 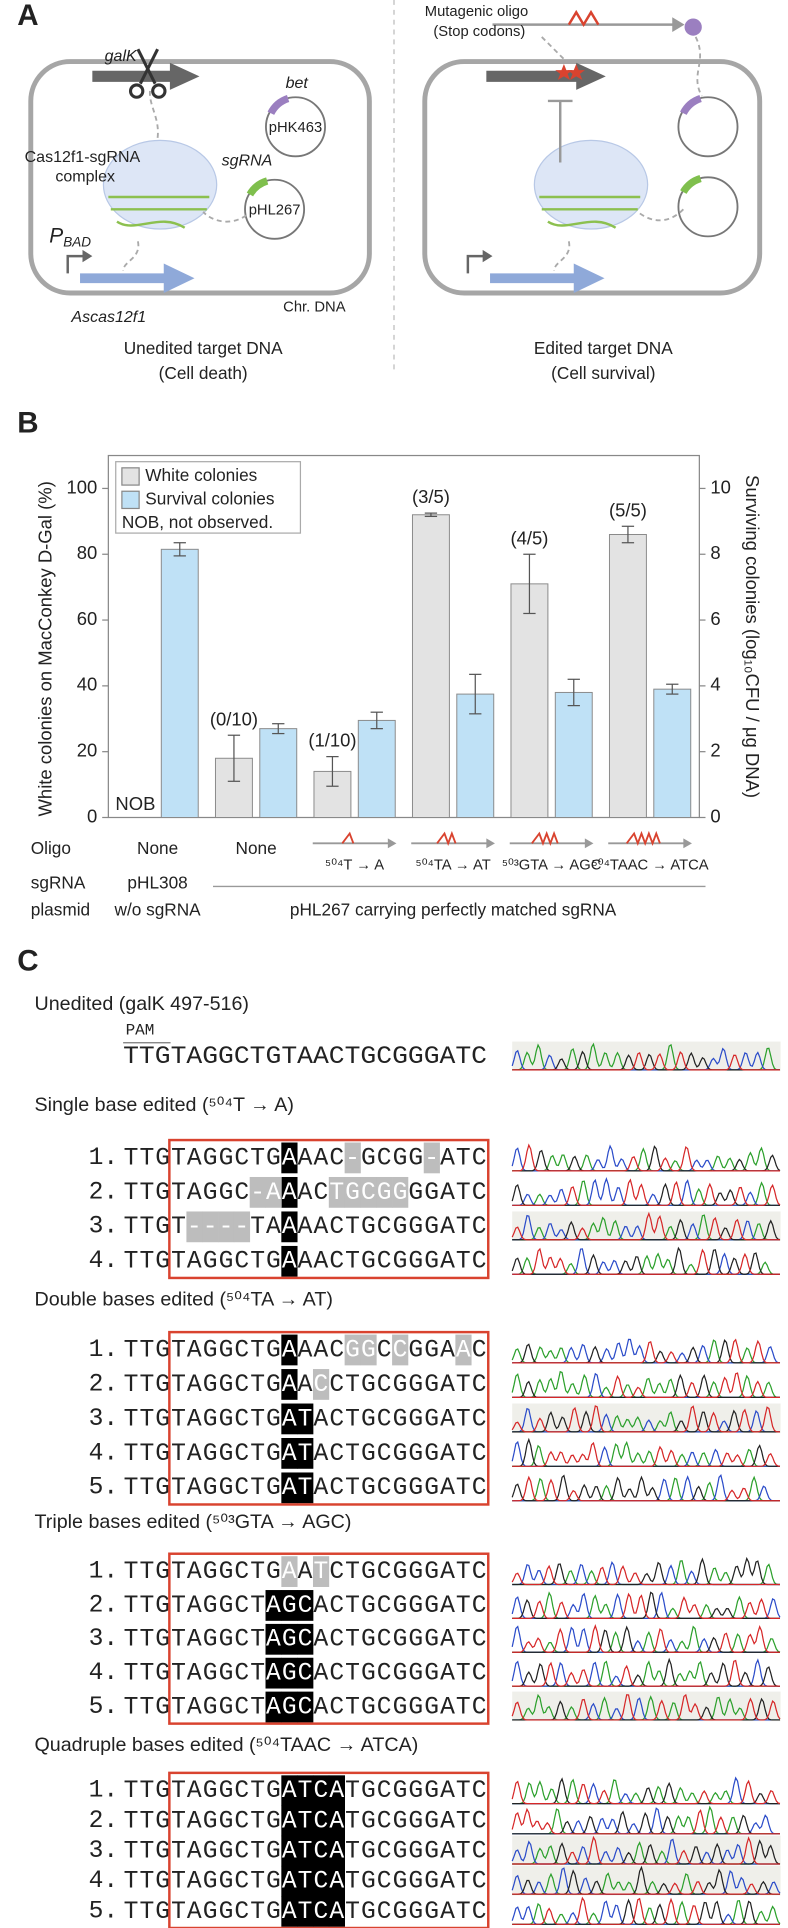 I want to click on sequence: TTGTAGGCTAGCACTGCGGGATC, so click(x=305, y=1673).